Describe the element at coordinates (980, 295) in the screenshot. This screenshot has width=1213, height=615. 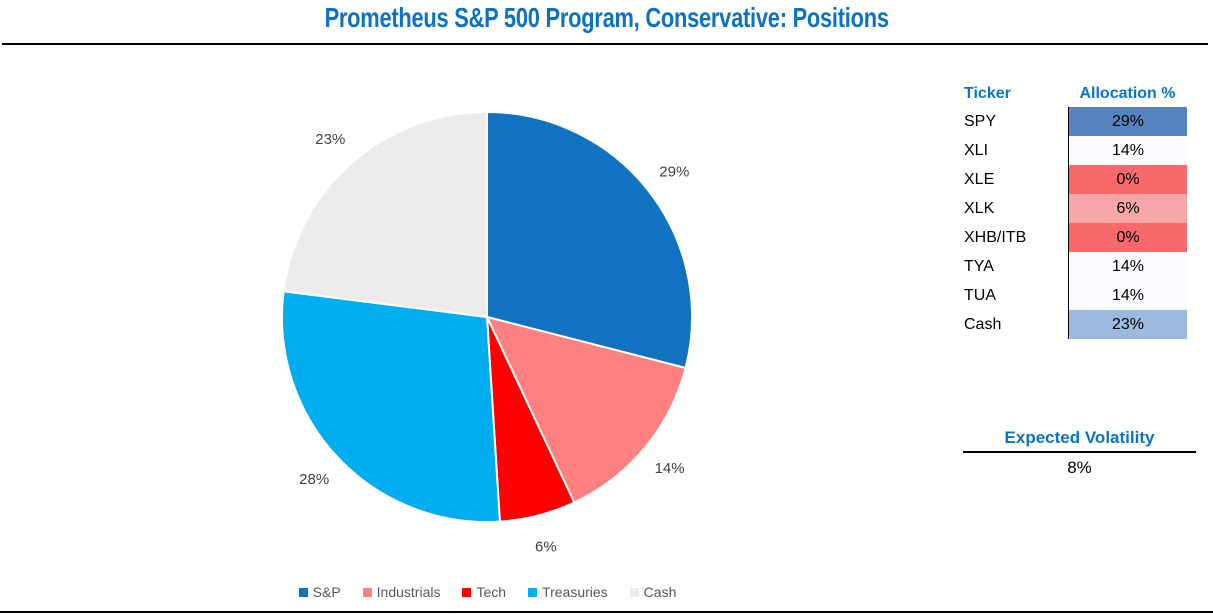
I see `ticker-cell: TUA` at that location.